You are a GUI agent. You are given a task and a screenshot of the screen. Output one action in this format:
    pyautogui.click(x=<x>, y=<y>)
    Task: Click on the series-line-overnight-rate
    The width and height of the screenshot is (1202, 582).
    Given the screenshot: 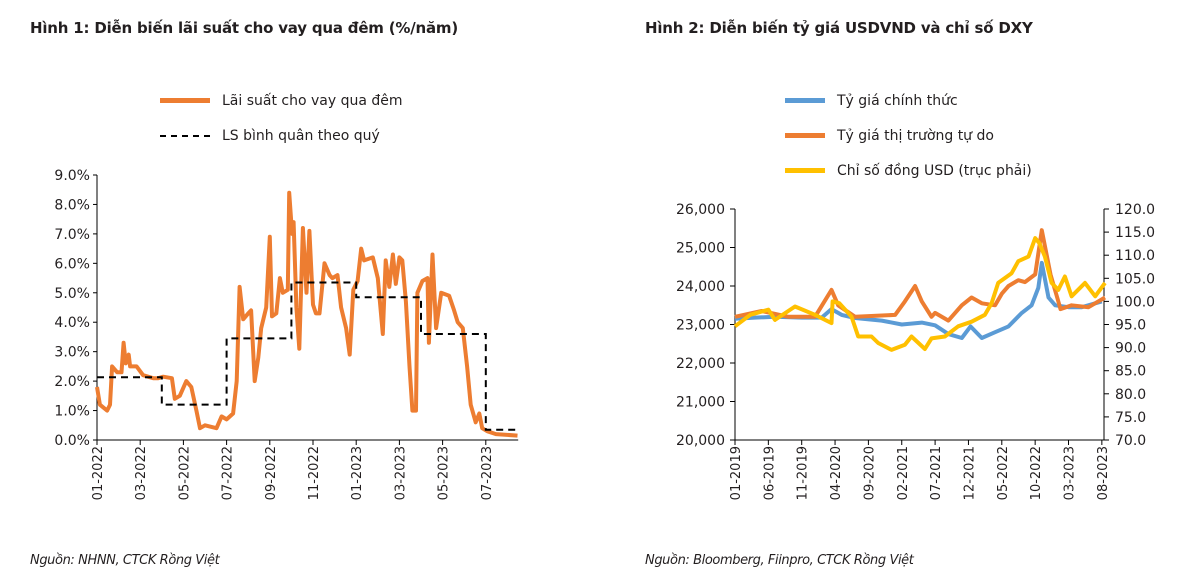 What is the action you would take?
    pyautogui.click(x=306, y=314)
    